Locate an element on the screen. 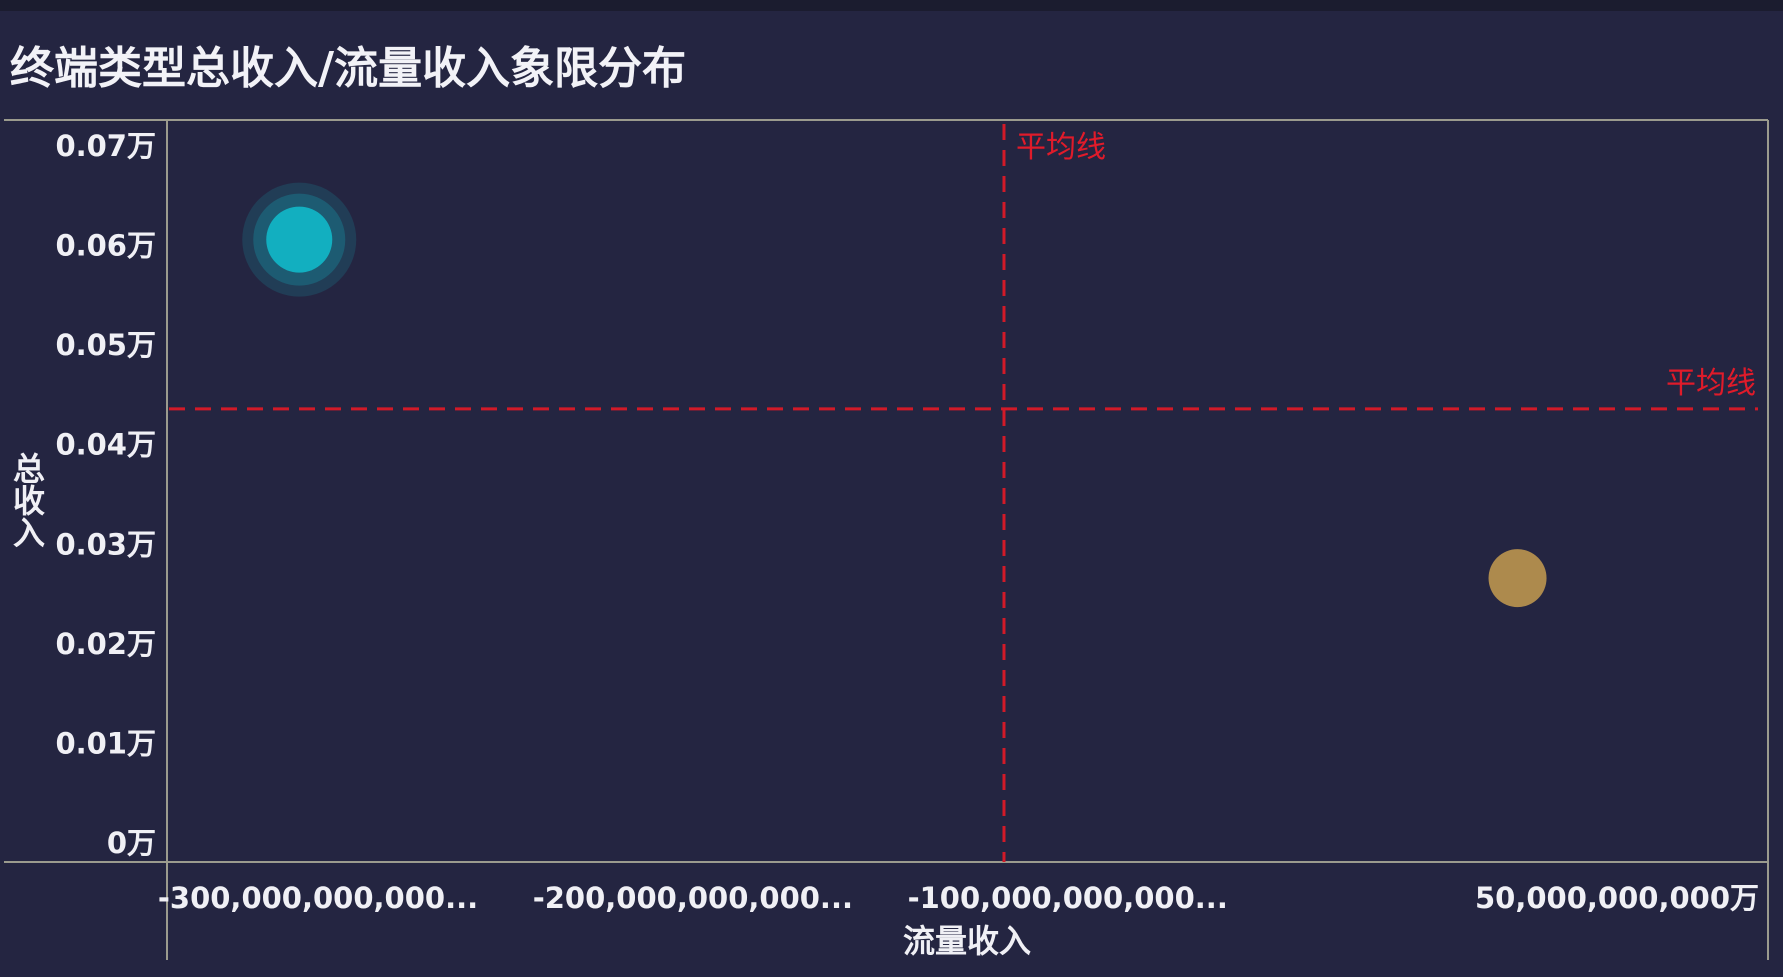 This screenshot has width=1783, height=977. y-axis-title: 总收入 is located at coordinates (27, 500).